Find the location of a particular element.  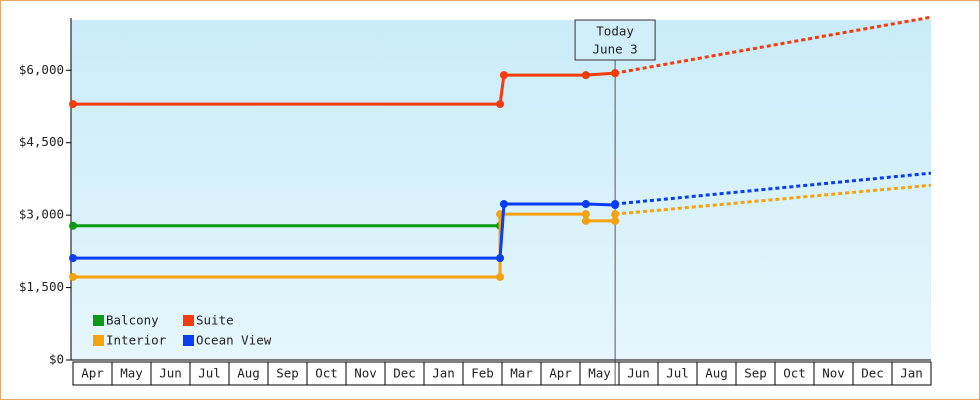

x-tick-label: Mar is located at coordinates (521, 373).